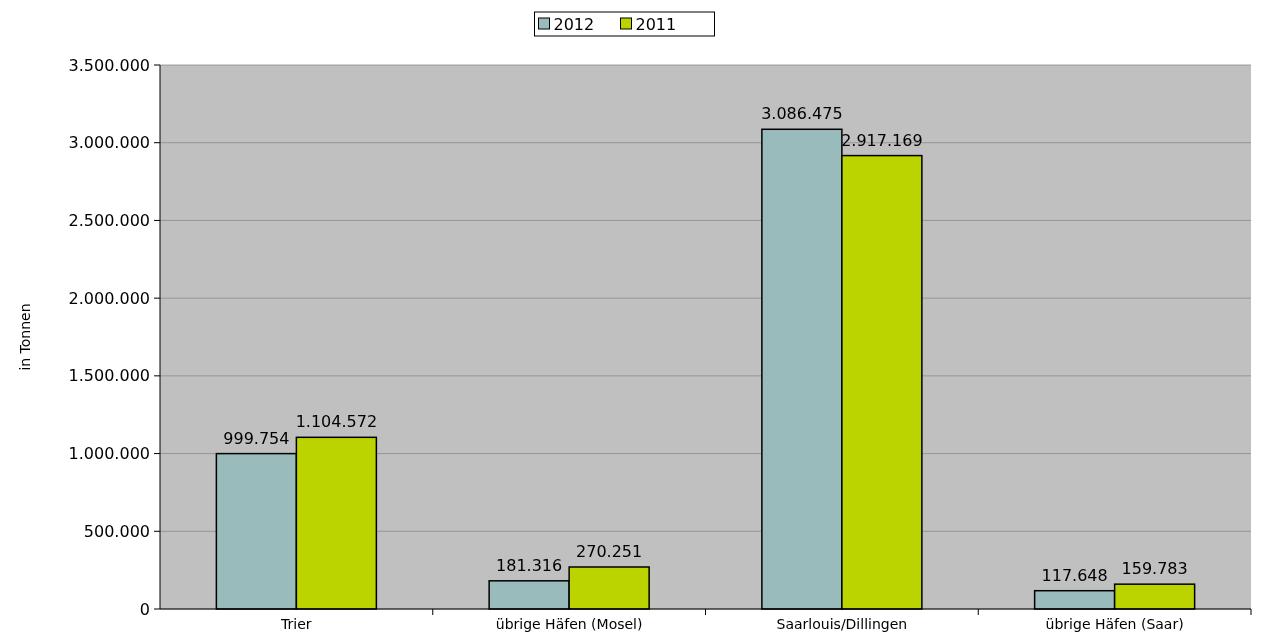 Image resolution: width=1261 pixels, height=641 pixels. What do you see at coordinates (1154, 569) in the screenshot?
I see `data-label: 159.783` at bounding box center [1154, 569].